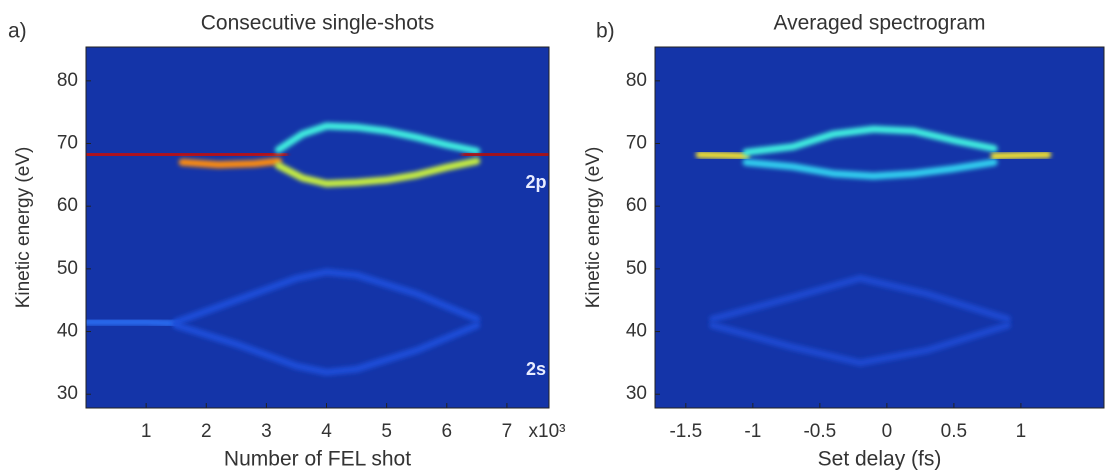 The height and width of the screenshot is (472, 1106). What do you see at coordinates (446, 431) in the screenshot?
I see `x-tick-label: 6` at bounding box center [446, 431].